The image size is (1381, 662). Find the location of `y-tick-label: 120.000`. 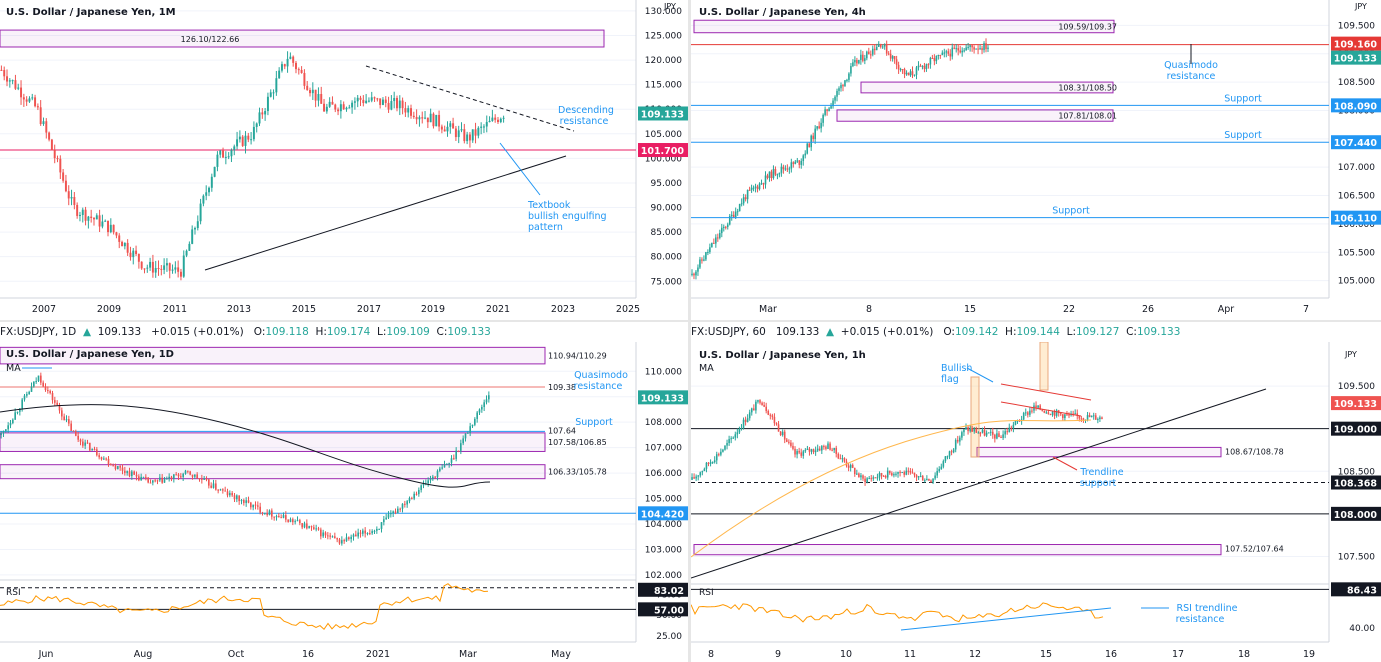

y-tick-label: 120.000 is located at coordinates (663, 61).